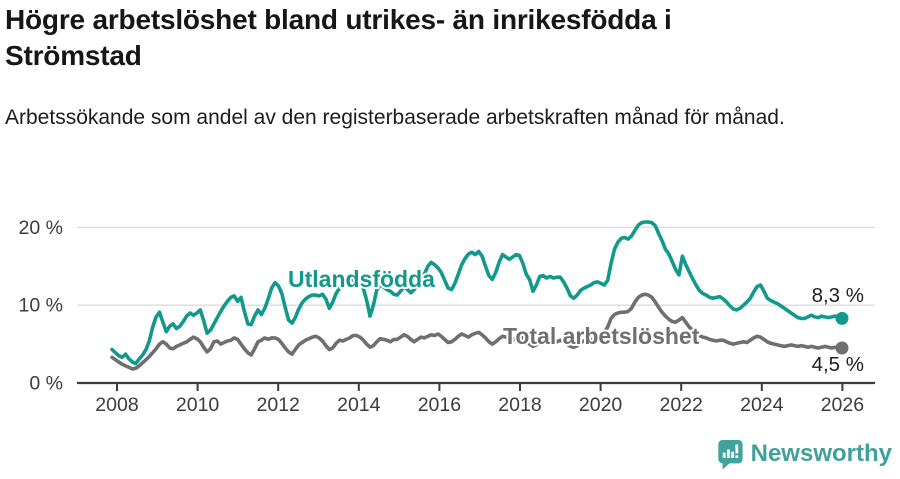 This screenshot has width=900, height=479. I want to click on x-tick-label-2024: 2024, so click(762, 405).